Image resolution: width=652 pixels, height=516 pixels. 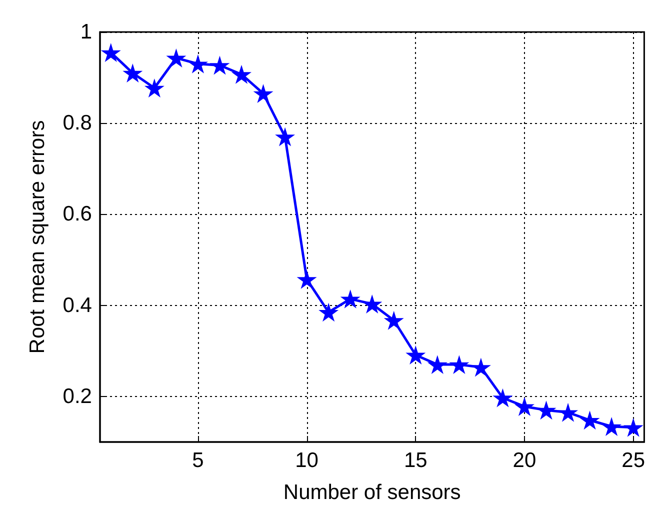 What do you see at coordinates (77, 214) in the screenshot?
I see `y-tick-label: 0.6` at bounding box center [77, 214].